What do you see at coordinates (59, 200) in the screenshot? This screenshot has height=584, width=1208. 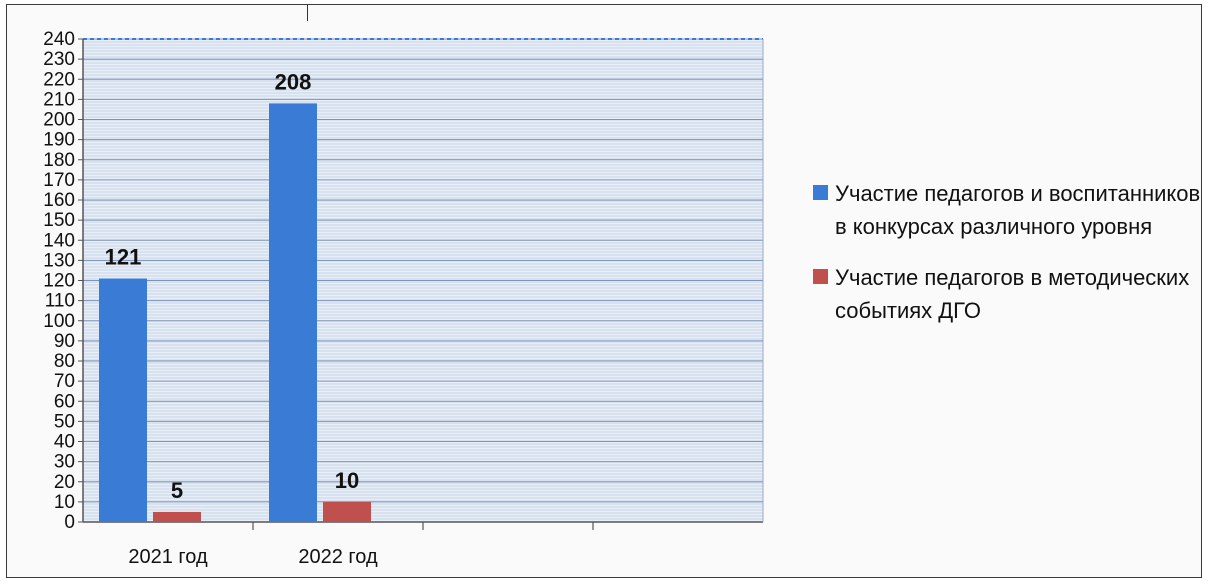 I see `y-tick-label: 160` at bounding box center [59, 200].